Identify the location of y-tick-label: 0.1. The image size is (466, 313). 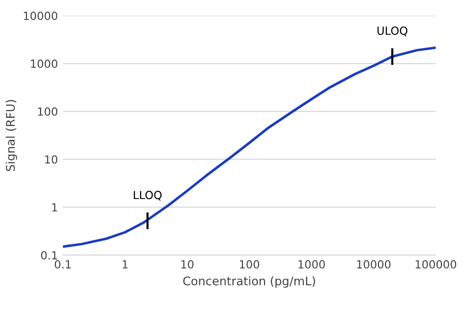
(49, 255).